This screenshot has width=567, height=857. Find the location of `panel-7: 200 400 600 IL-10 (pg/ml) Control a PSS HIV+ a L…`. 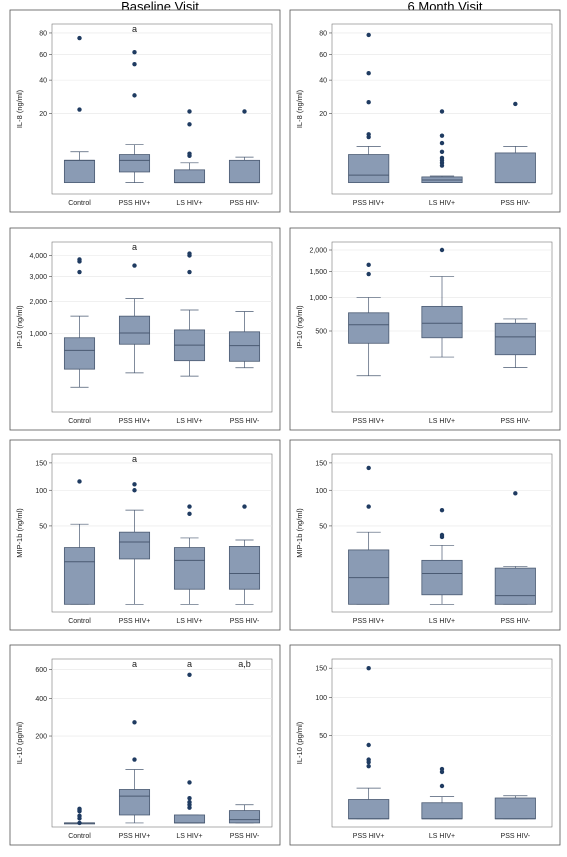

panel-7: 200 400 600 IL-10 (pg/ml) Control a PSS HIV+ a L… is located at coordinates (145, 745).